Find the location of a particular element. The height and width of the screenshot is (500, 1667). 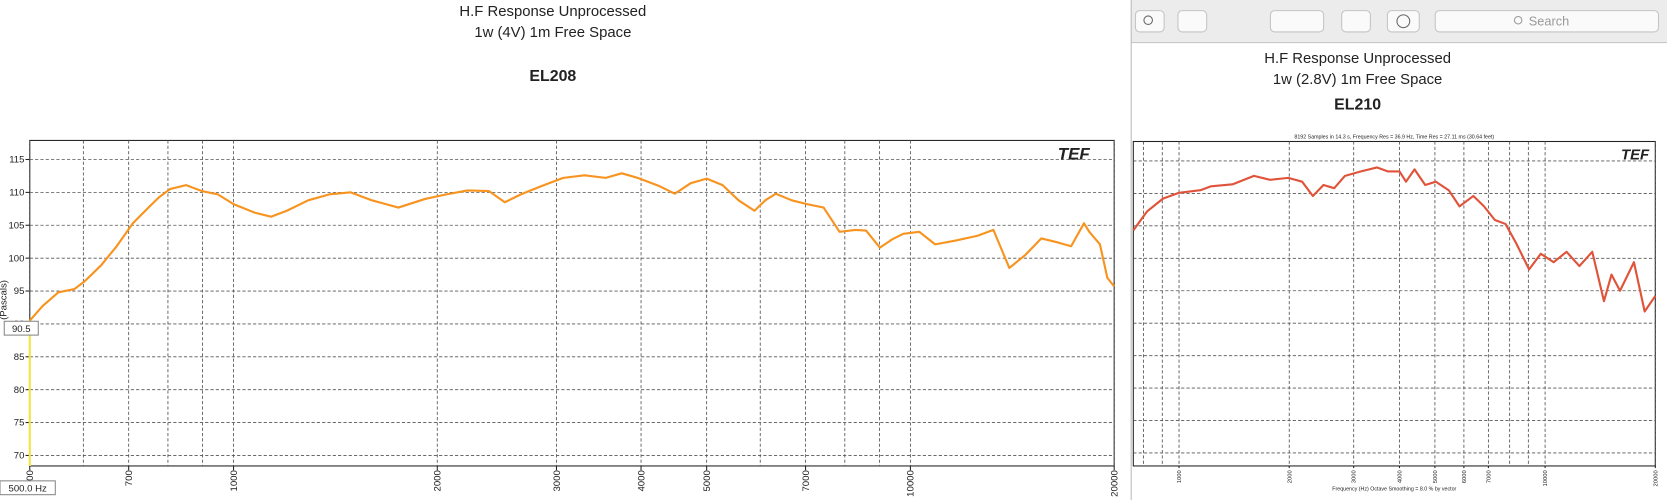

share-button is located at coordinates (1192, 21).